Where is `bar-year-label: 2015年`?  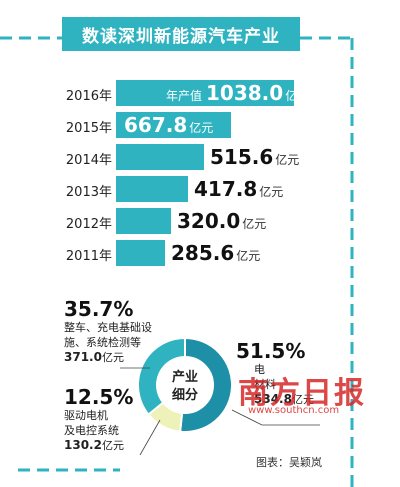
bar-year-label: 2015年 is located at coordinates (88, 128).